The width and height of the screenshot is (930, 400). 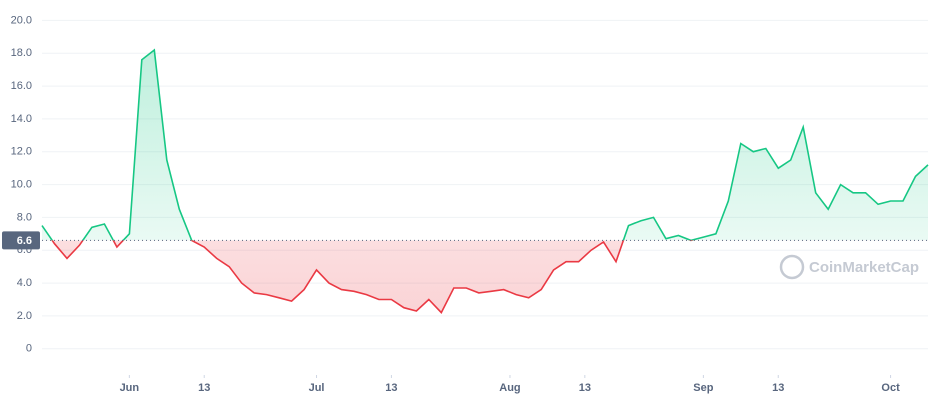 What do you see at coordinates (890, 388) in the screenshot?
I see `x-tick-label: Oct` at bounding box center [890, 388].